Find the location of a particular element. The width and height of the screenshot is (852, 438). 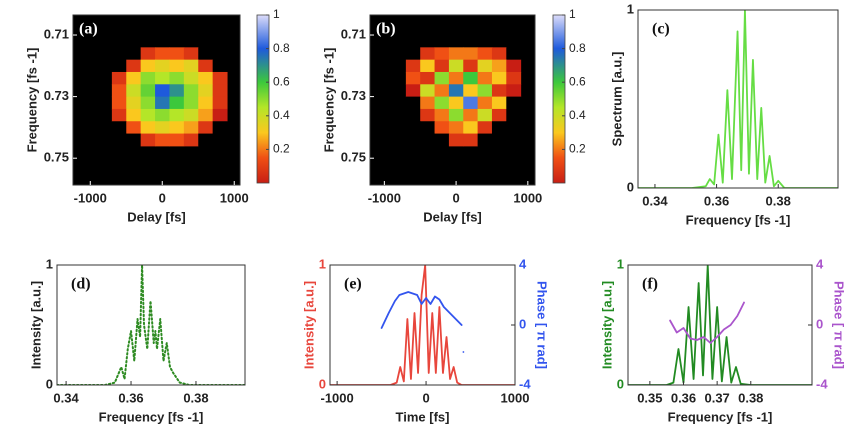

colorbar-tick-label: 0.8 is located at coordinates (577, 48).